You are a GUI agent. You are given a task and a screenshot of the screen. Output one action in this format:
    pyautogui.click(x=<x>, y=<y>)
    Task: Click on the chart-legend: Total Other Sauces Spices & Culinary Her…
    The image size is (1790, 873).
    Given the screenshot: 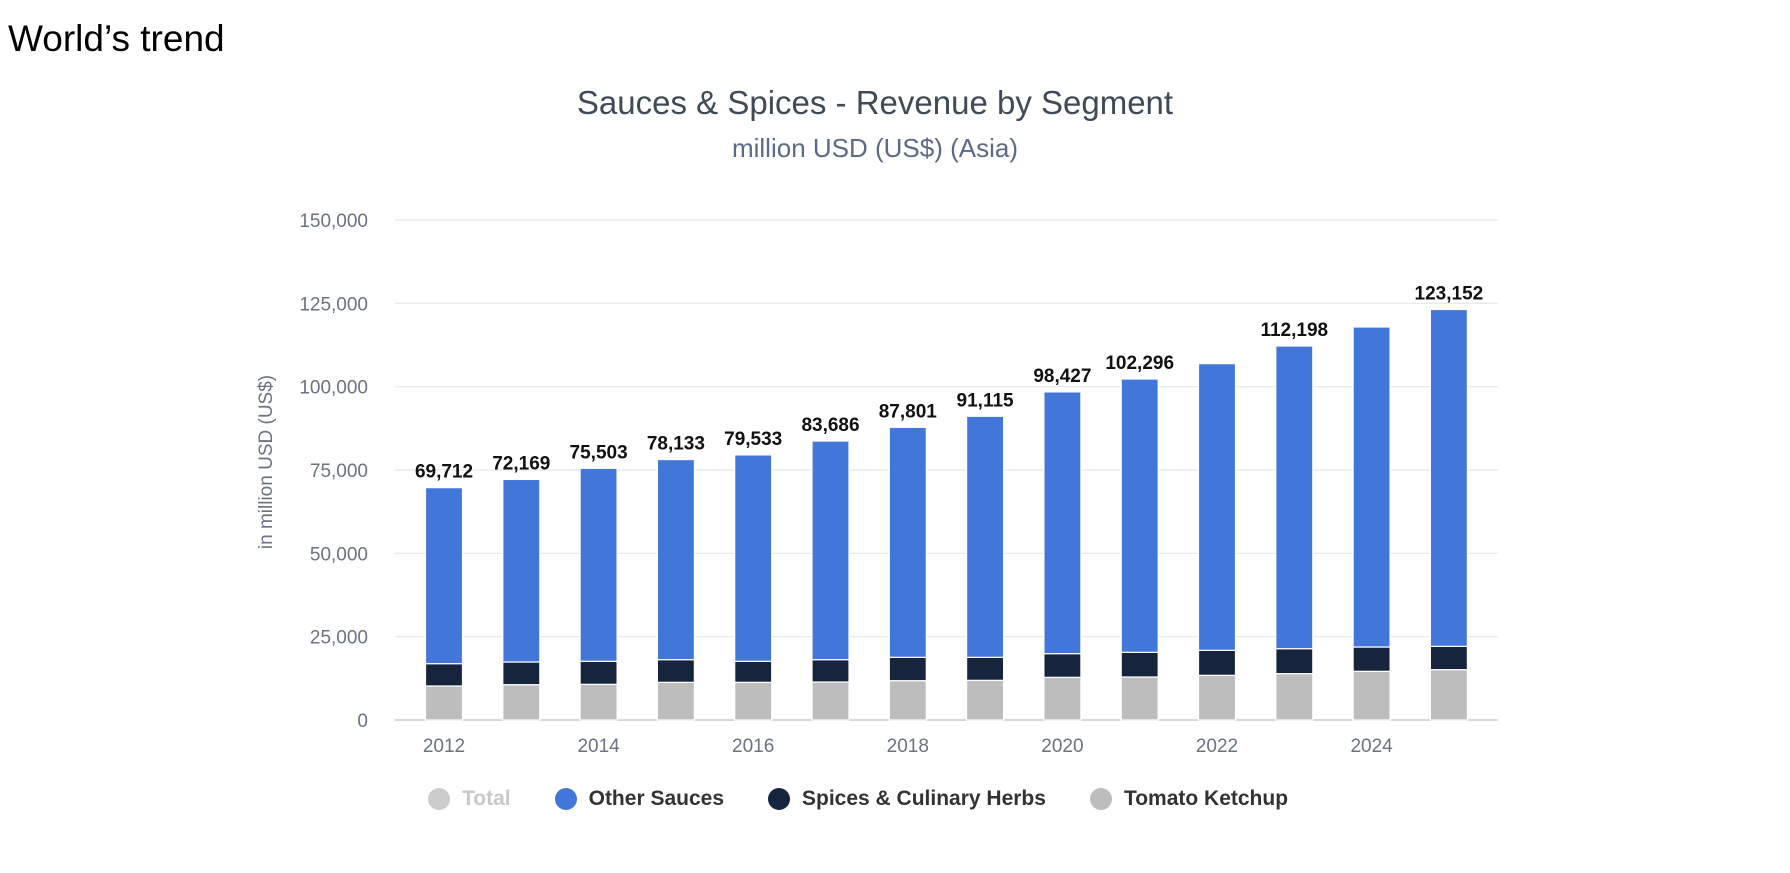 What is the action you would take?
    pyautogui.click(x=880, y=799)
    